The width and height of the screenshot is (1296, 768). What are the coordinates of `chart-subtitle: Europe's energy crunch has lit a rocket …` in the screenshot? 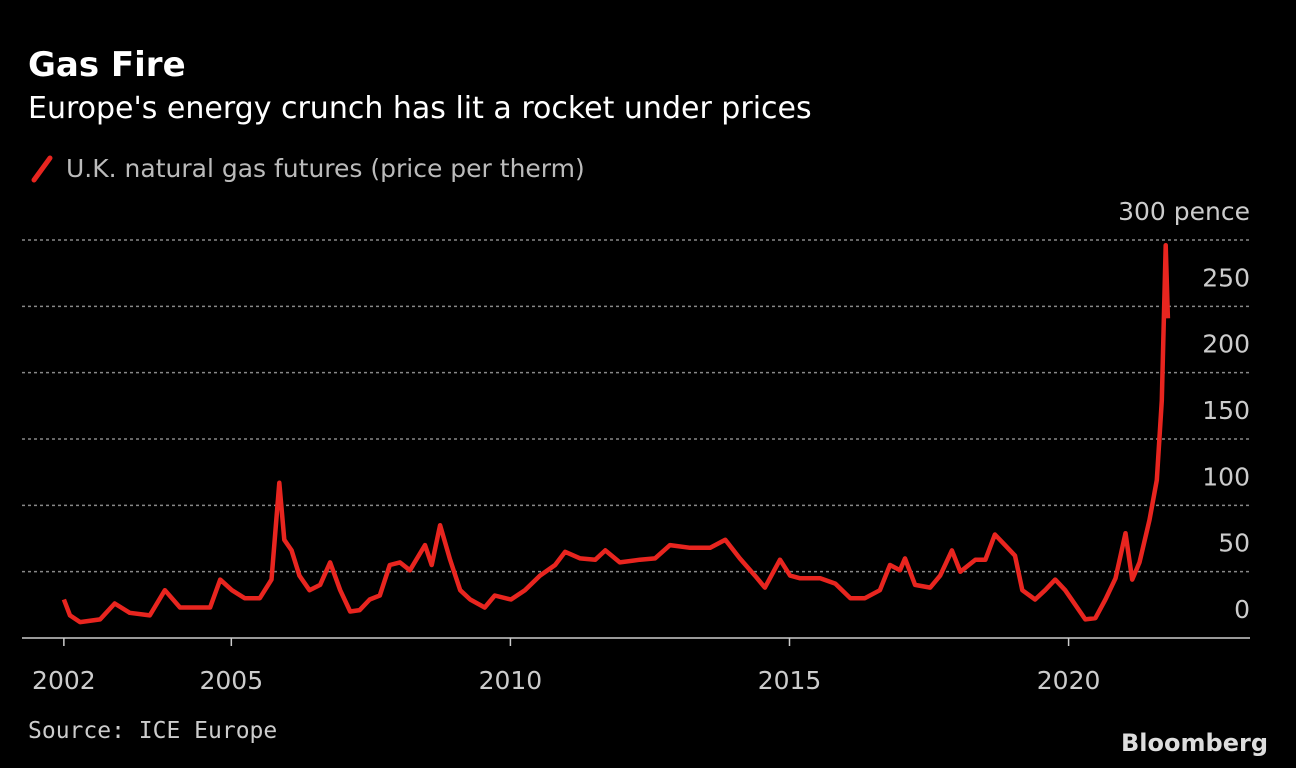 It's located at (420, 108).